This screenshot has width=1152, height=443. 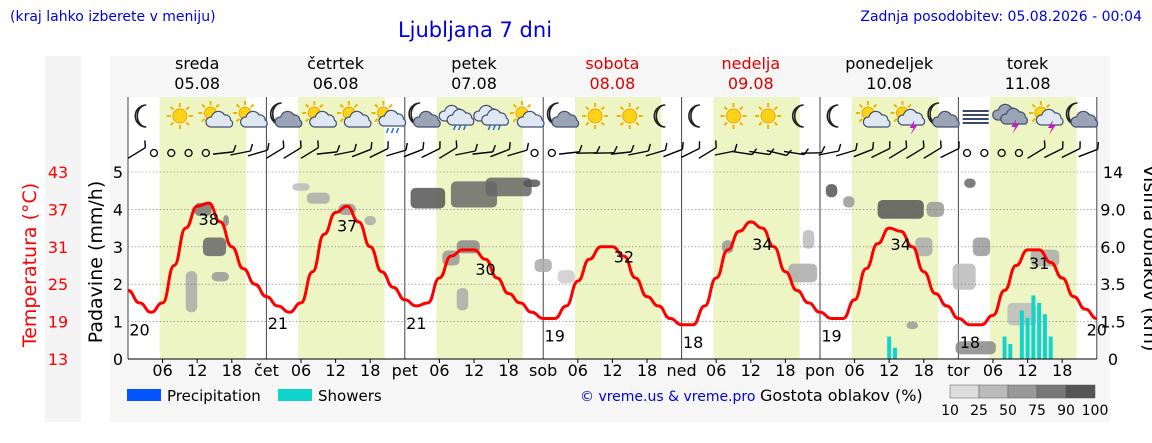 I want to click on cloud-height-tick: 6.0, so click(x=1112, y=247).